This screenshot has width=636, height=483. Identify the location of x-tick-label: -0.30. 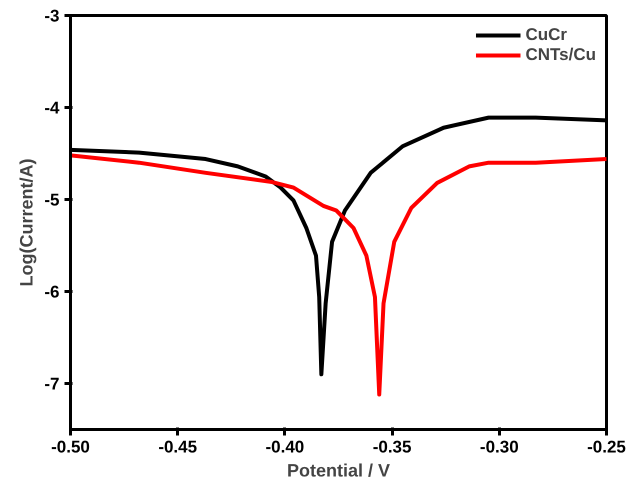
(499, 447).